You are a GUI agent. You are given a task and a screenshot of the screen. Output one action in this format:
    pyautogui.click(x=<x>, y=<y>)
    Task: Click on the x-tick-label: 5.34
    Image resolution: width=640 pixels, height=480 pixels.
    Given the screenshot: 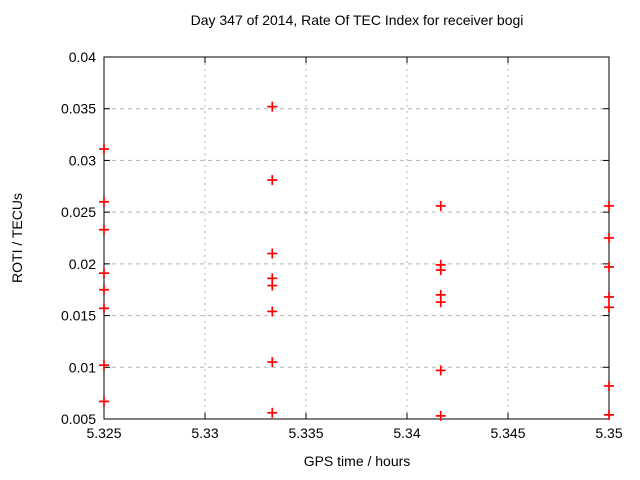 What is the action you would take?
    pyautogui.click(x=406, y=433)
    